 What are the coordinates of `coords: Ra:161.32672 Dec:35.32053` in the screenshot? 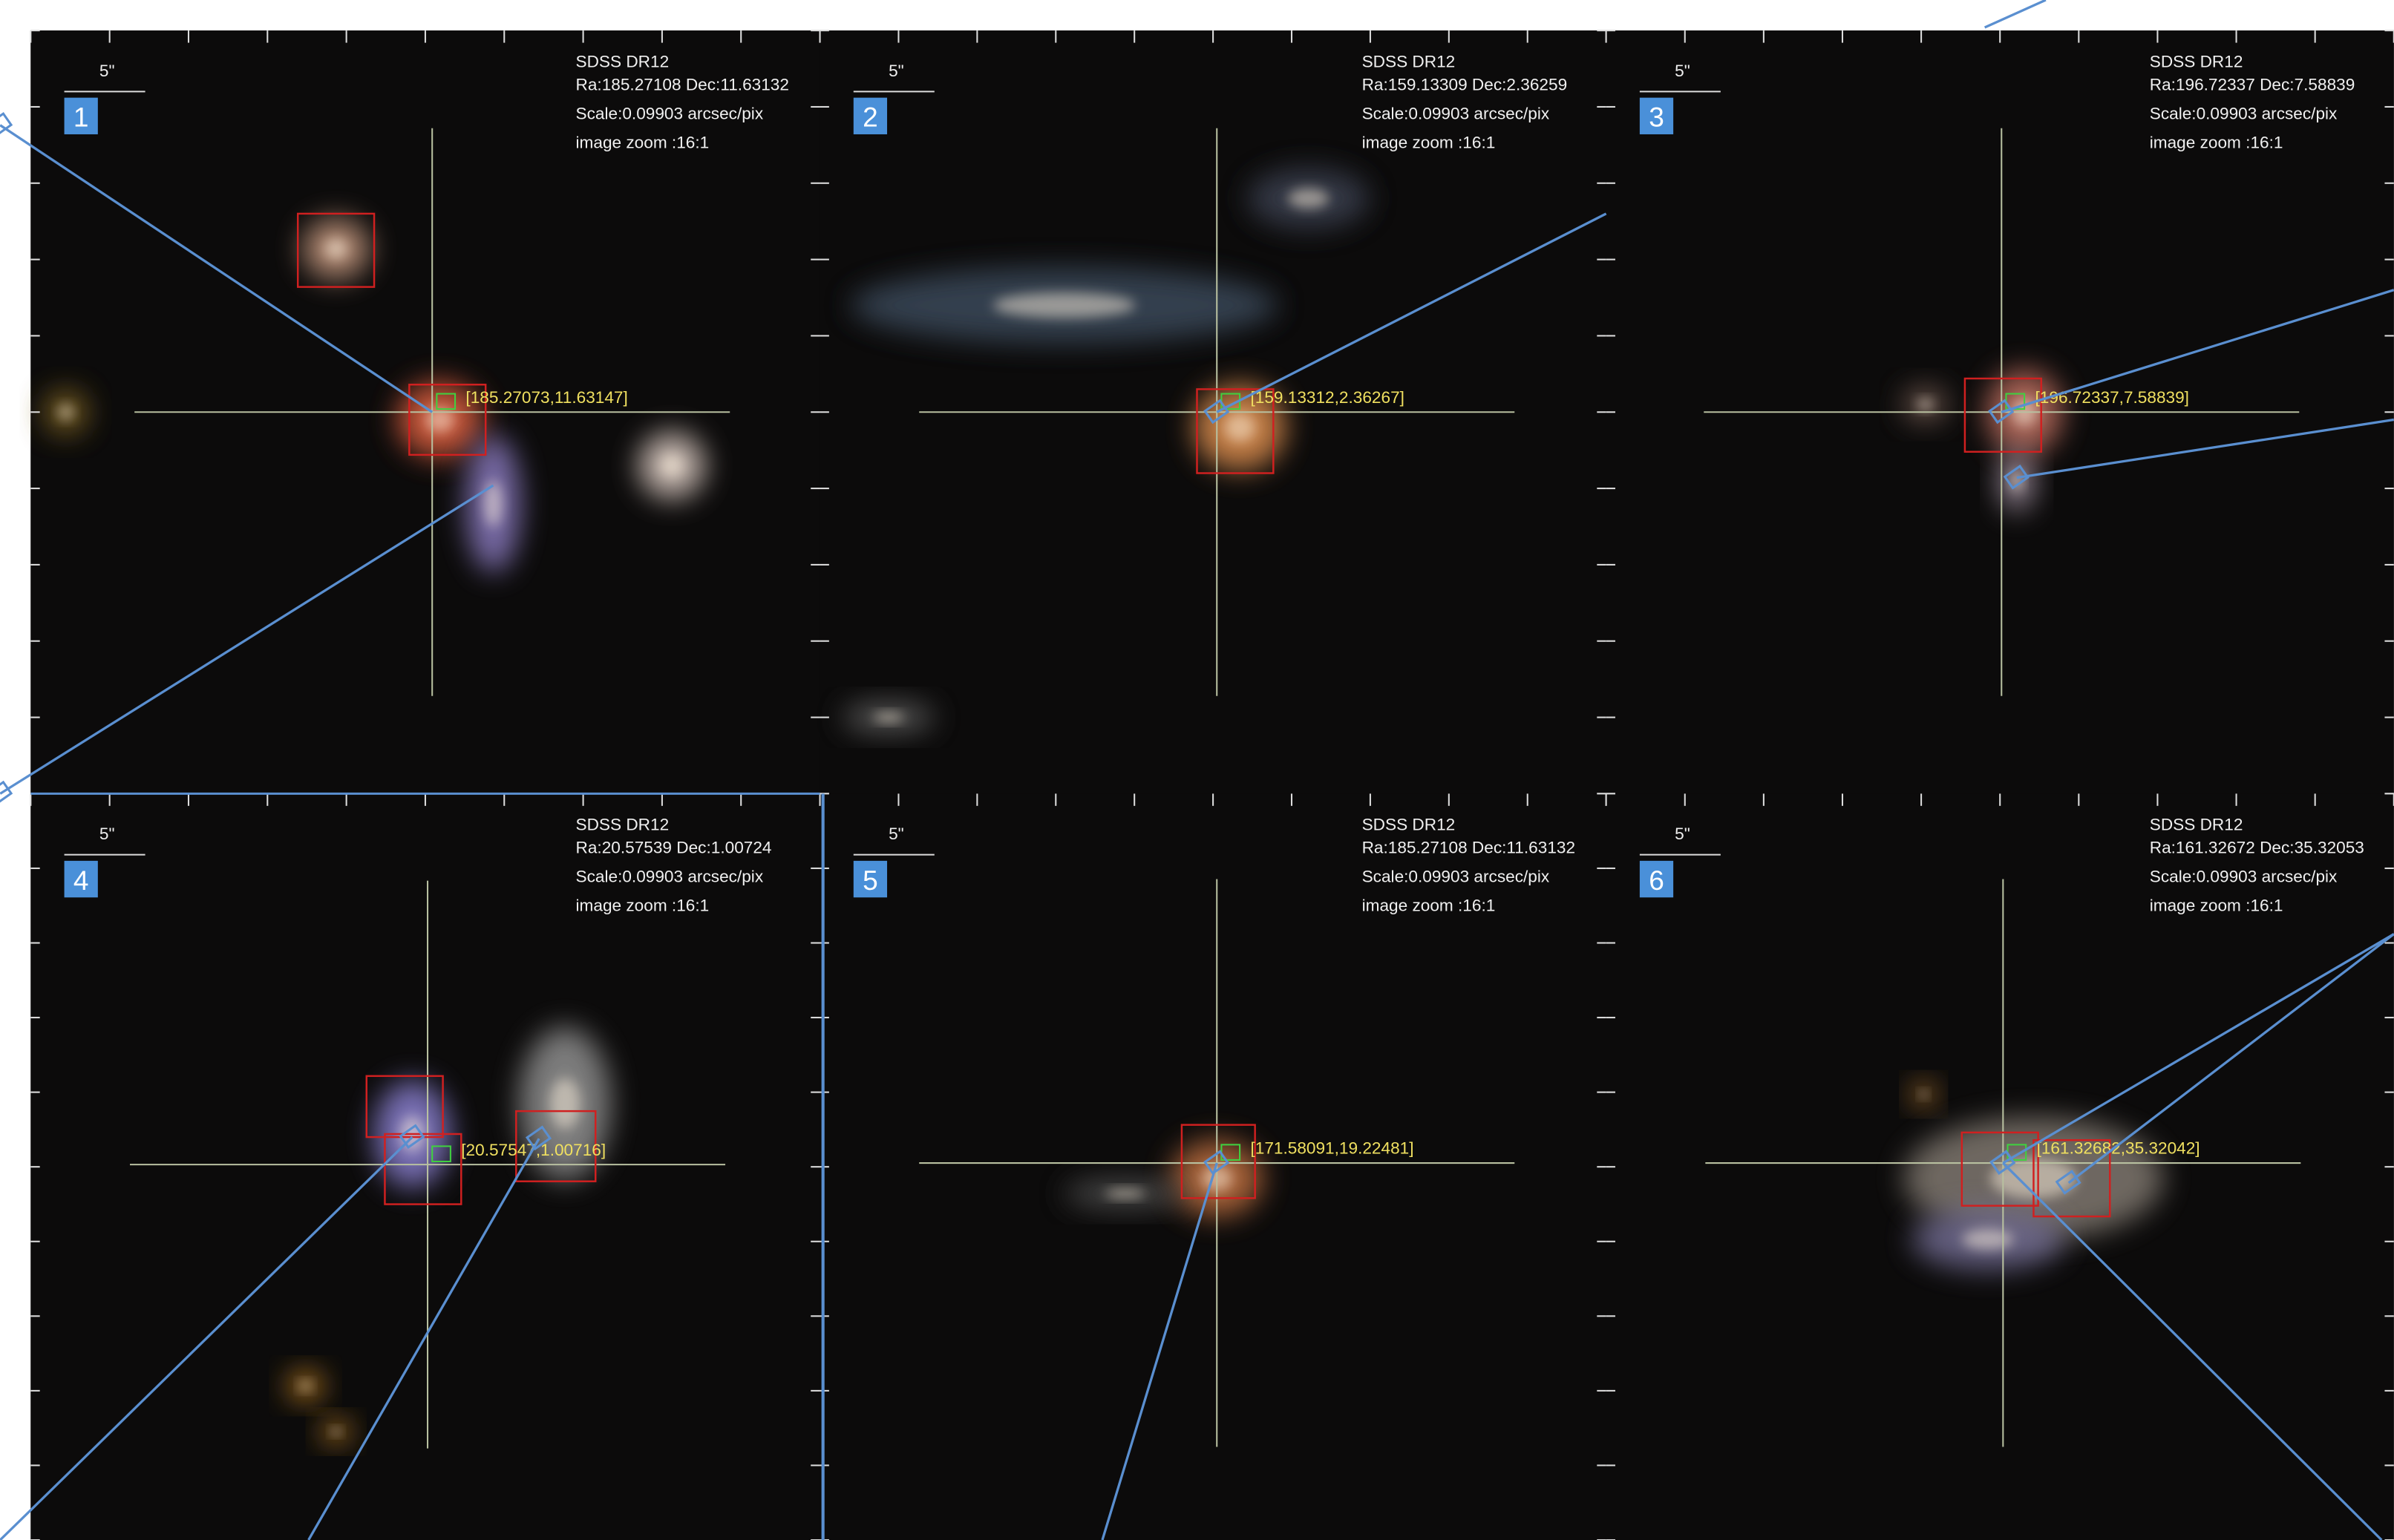 It's located at (2257, 848).